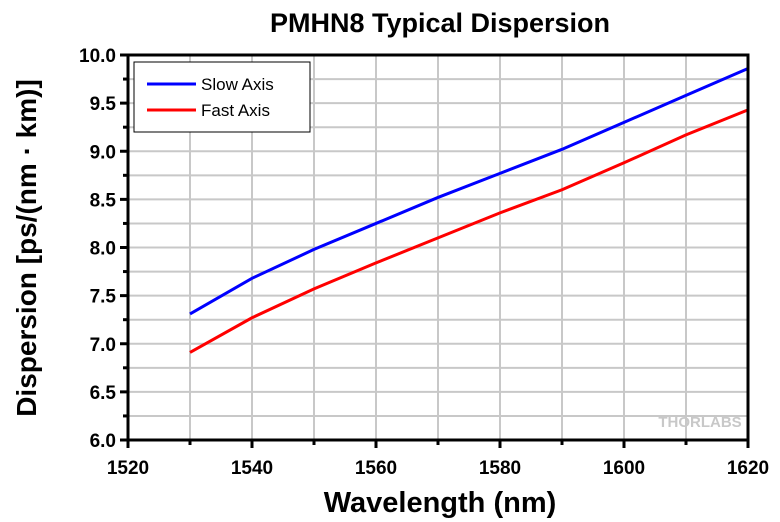 Image resolution: width=780 pixels, height=522 pixels. What do you see at coordinates (440, 503) in the screenshot?
I see `x-axis-label: Wavelength (nm)` at bounding box center [440, 503].